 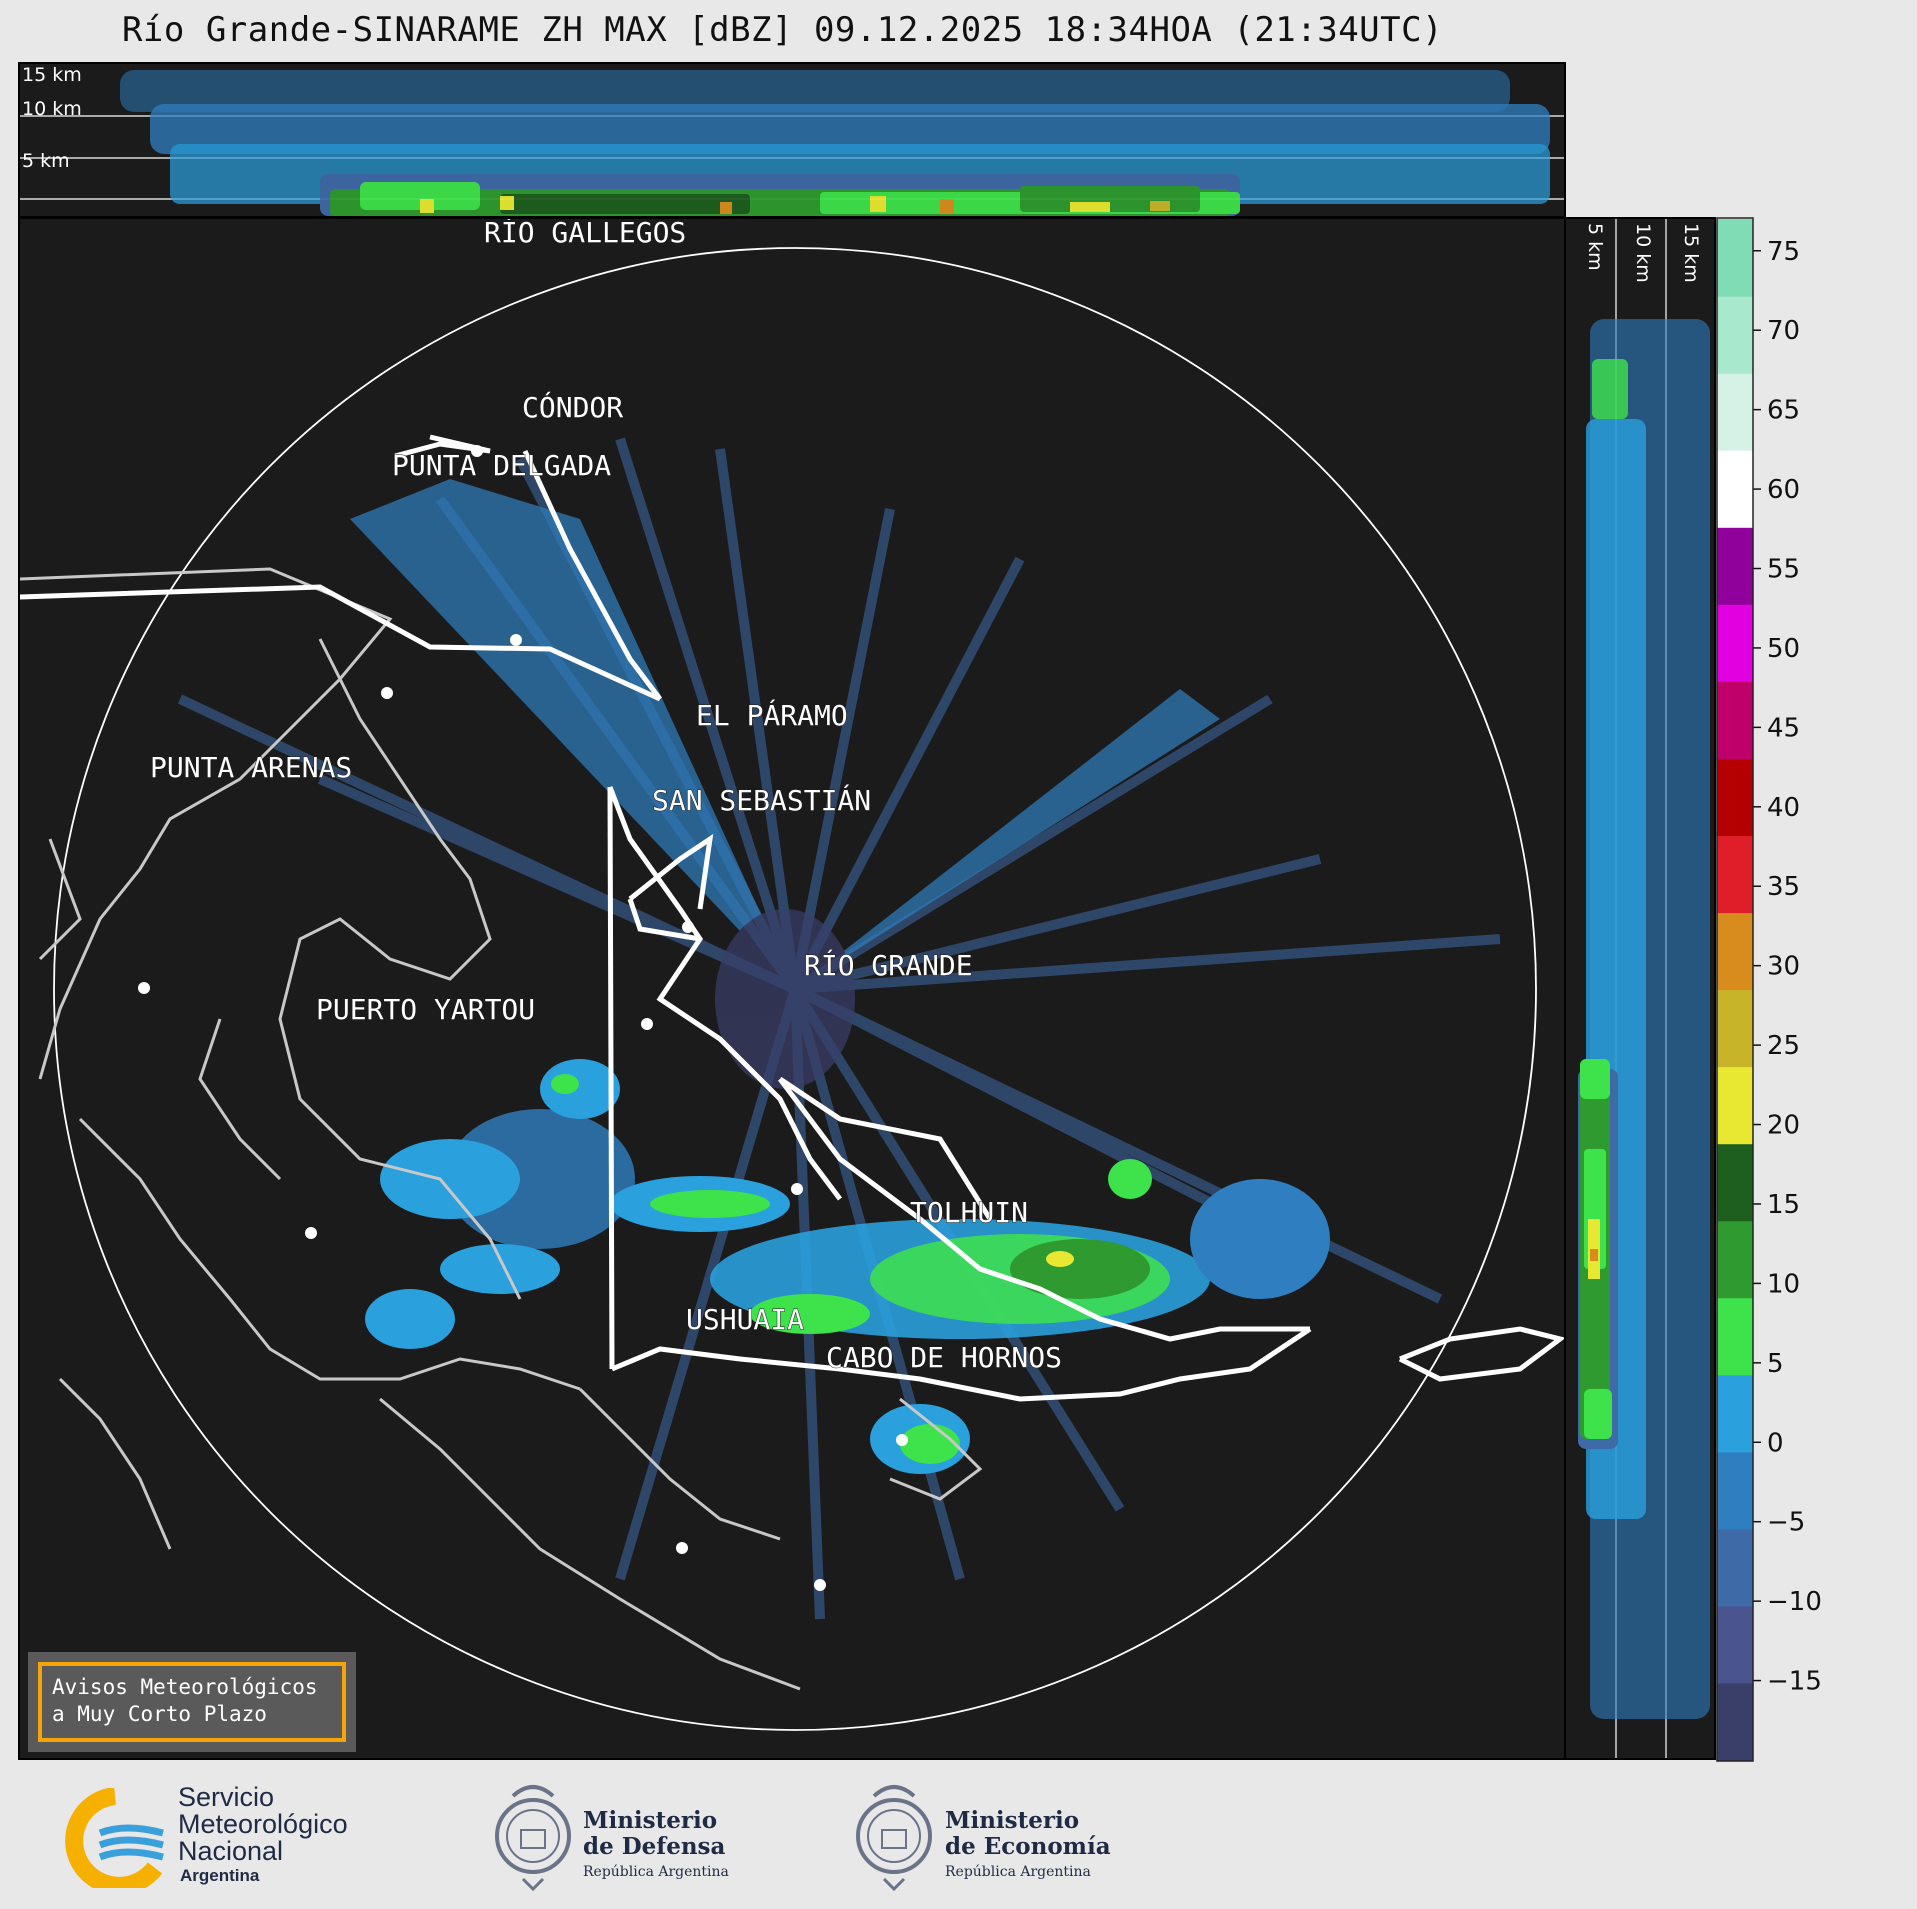 What do you see at coordinates (1783, 887) in the screenshot?
I see `colorbar-tick-label: 35` at bounding box center [1783, 887].